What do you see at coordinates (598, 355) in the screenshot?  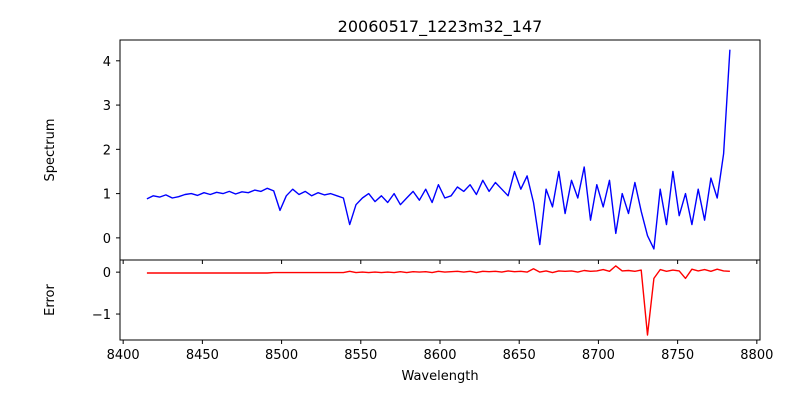 I see `x-tick-label: 8700` at bounding box center [598, 355].